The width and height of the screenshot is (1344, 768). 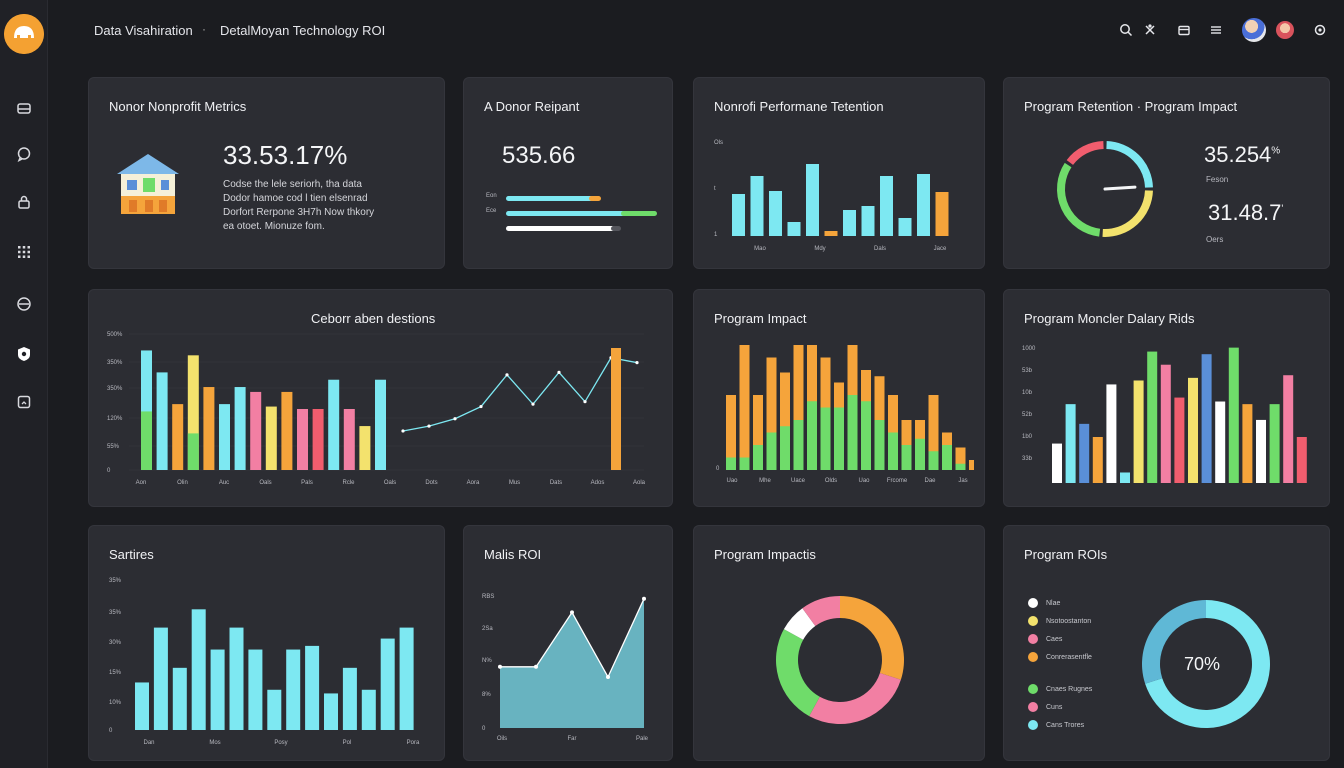 I want to click on y-tick: 52b, so click(x=1027, y=415).